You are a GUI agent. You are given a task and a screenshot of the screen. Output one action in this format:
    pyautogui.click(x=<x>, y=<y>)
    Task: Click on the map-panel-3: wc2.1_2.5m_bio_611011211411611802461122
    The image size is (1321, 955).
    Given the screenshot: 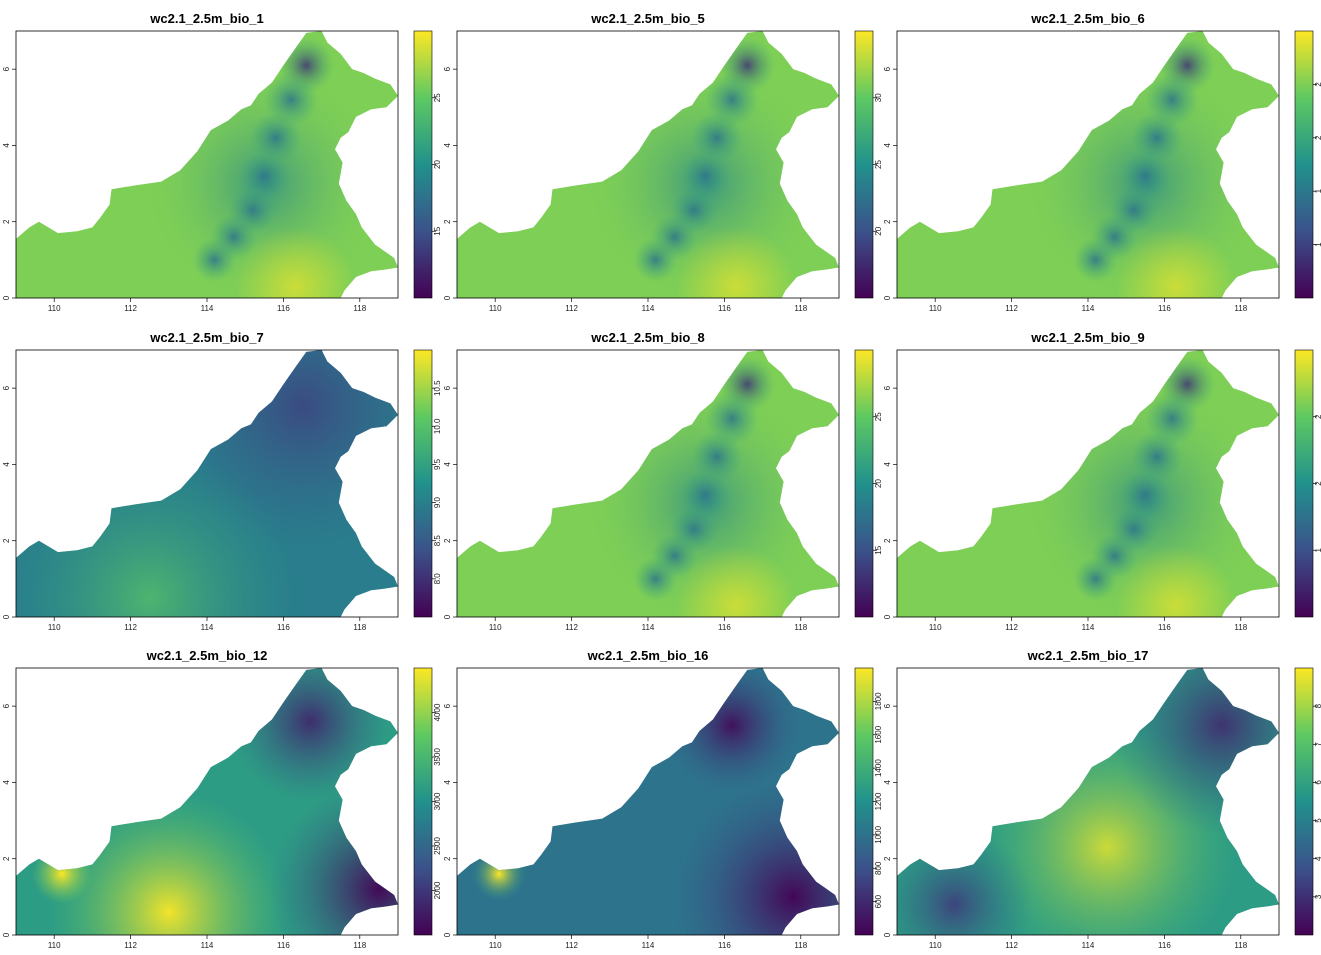 What is the action you would take?
    pyautogui.click(x=1102, y=162)
    